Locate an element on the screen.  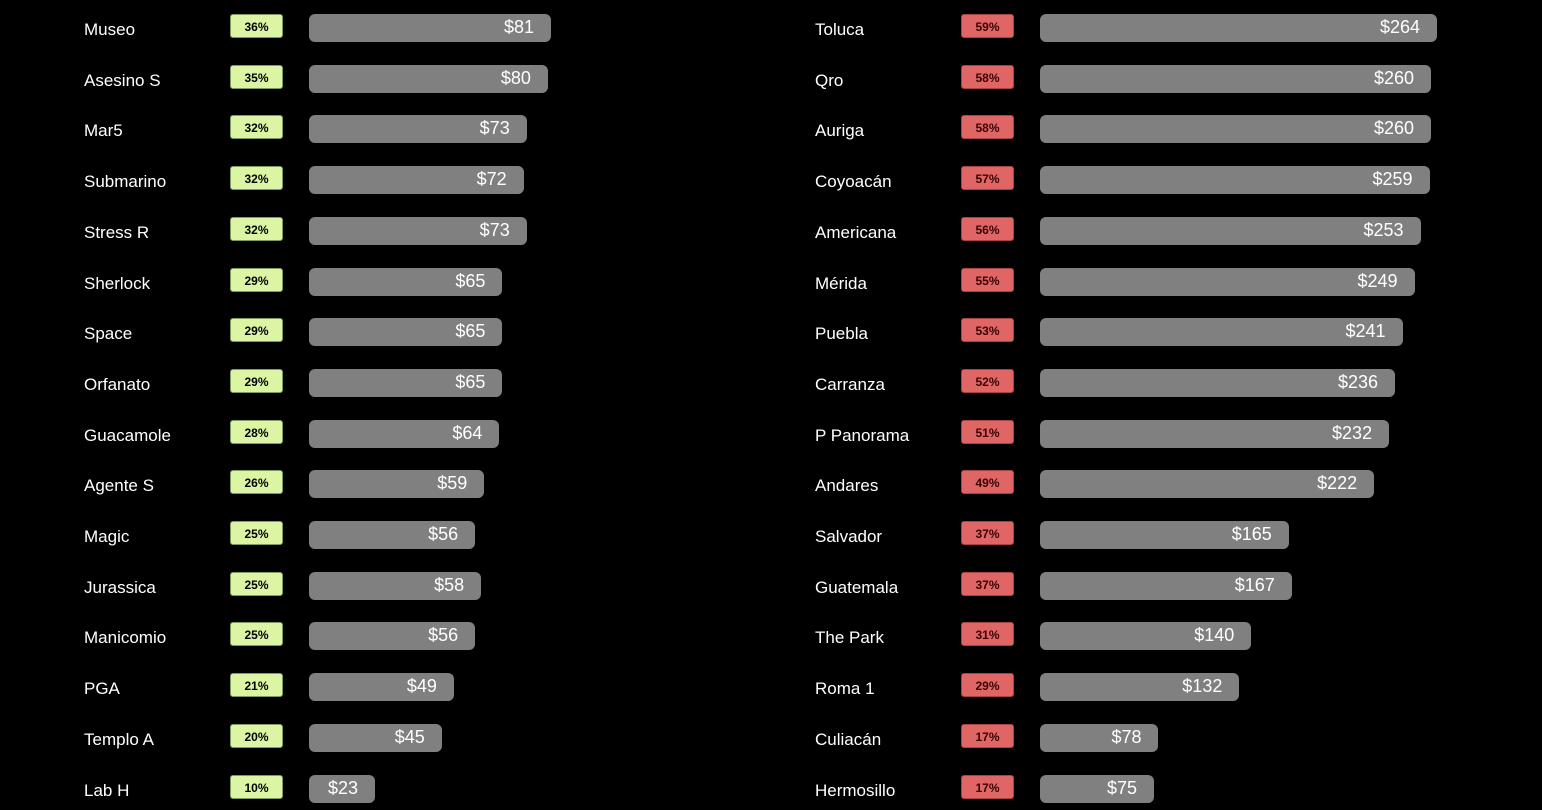
bar-row: Toluca 59% $264 is located at coordinates (1165, 25).